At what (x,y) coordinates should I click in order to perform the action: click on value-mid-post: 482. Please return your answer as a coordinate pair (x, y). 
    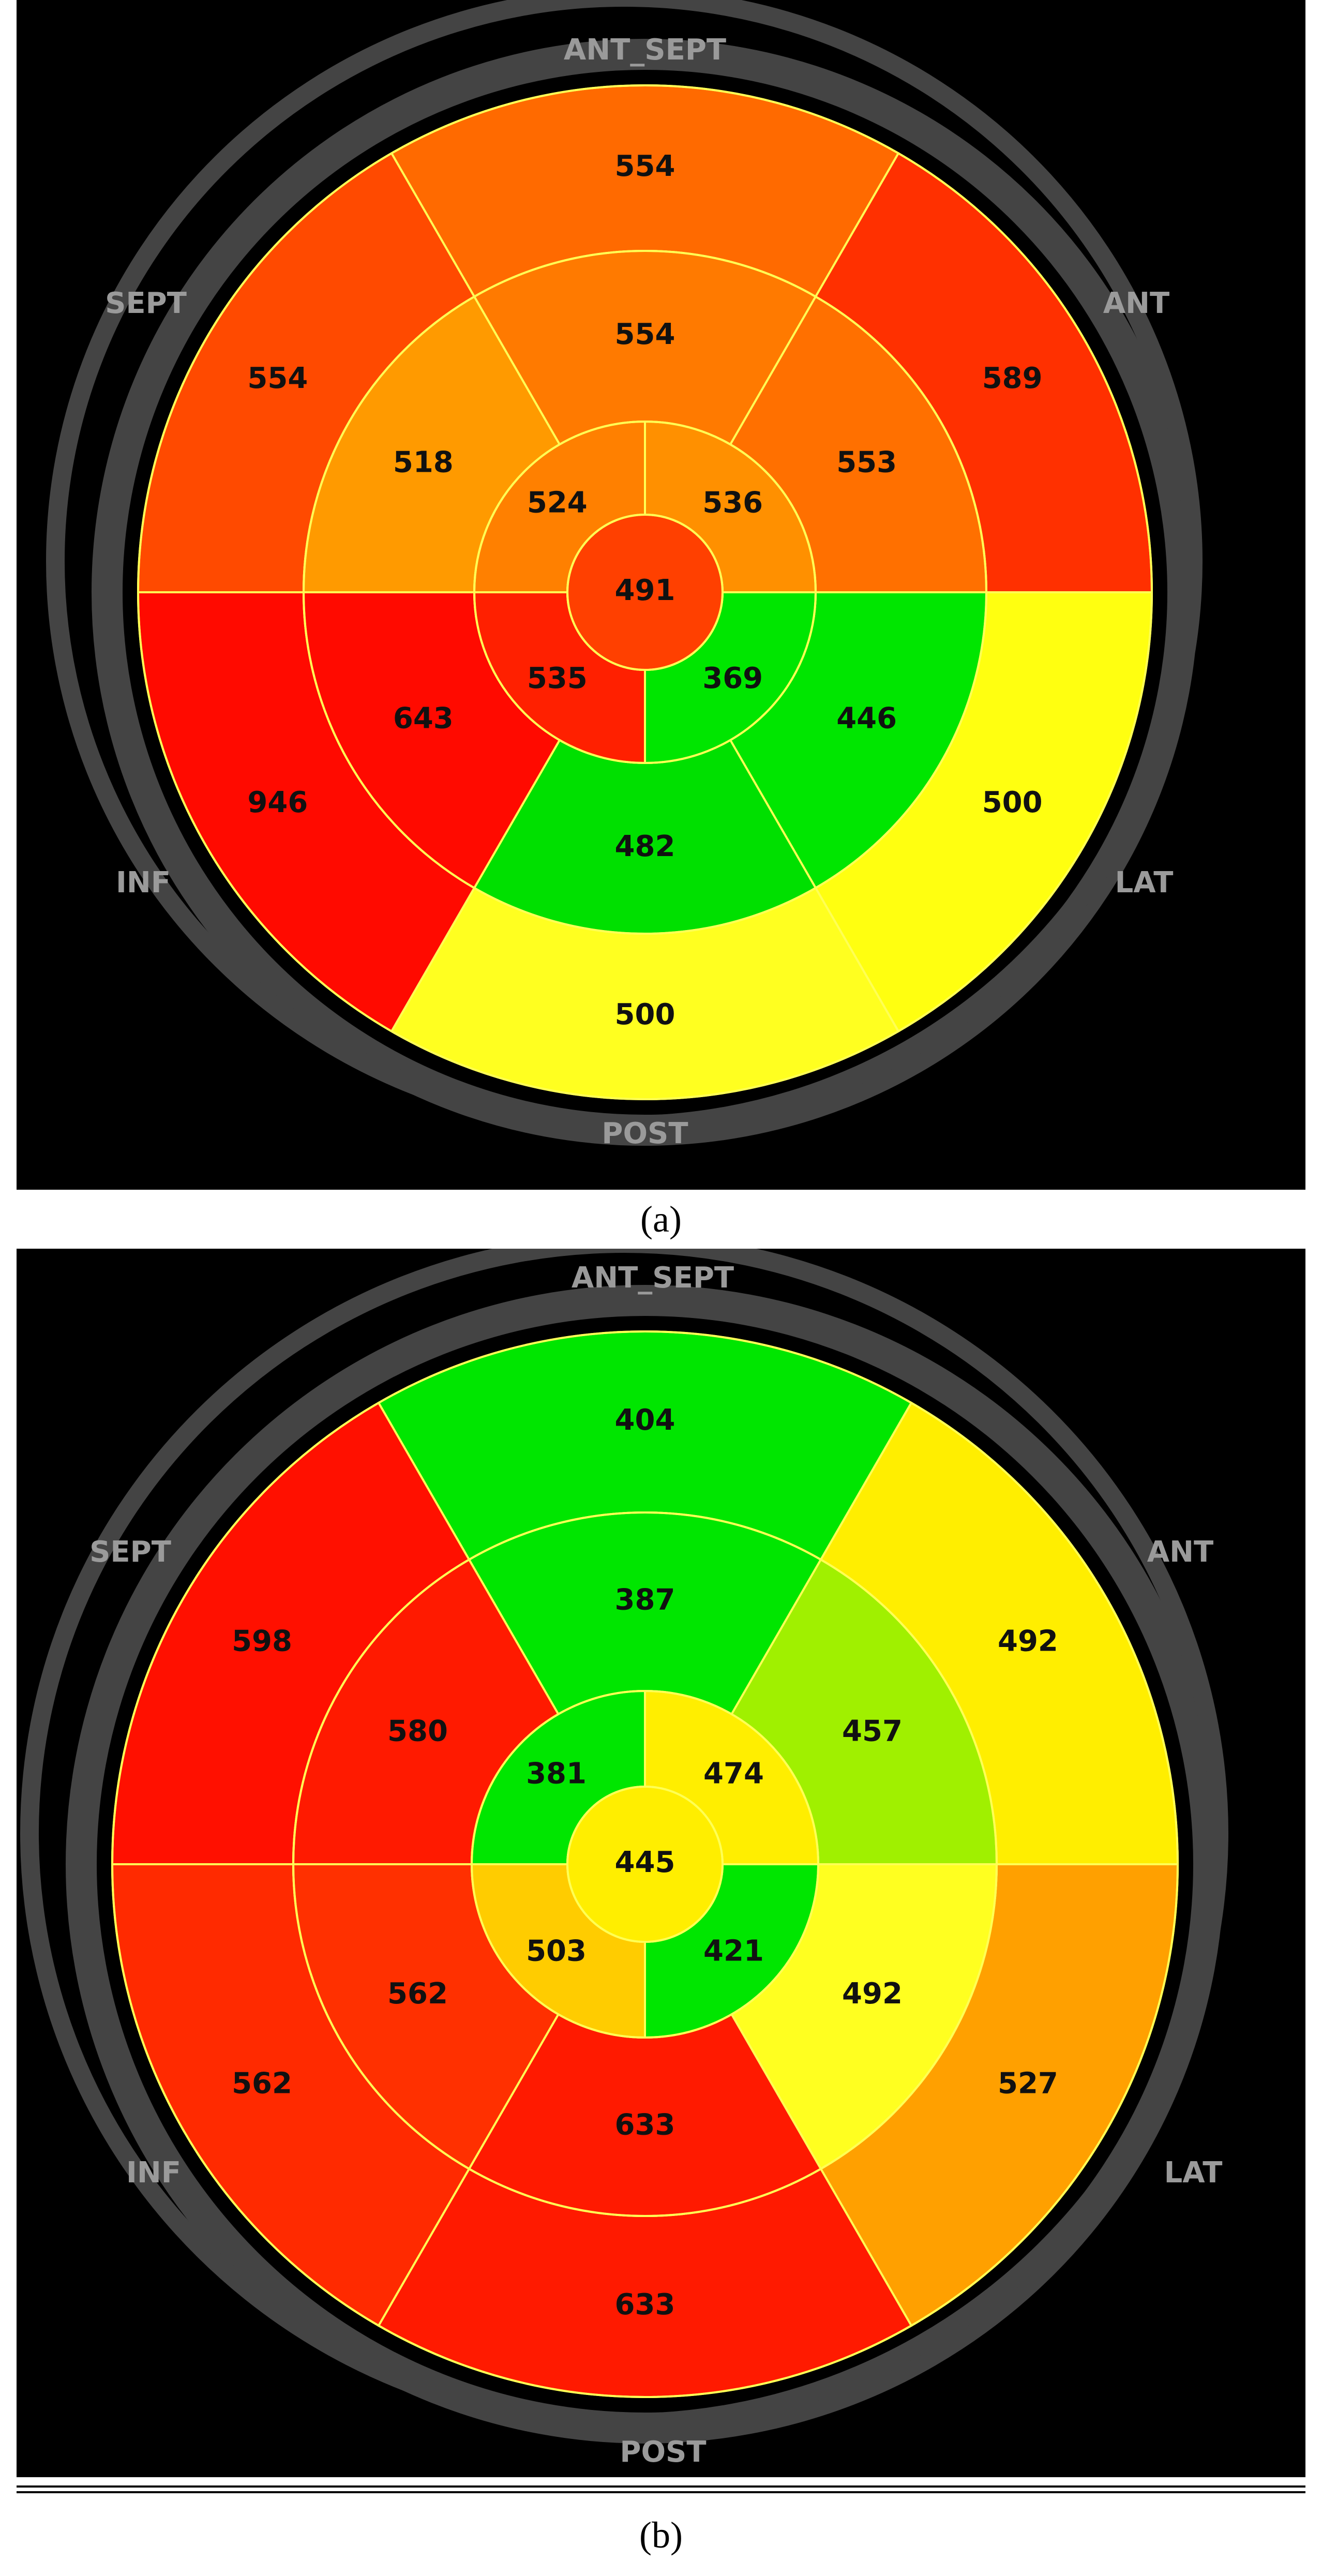
    Looking at the image, I should click on (645, 846).